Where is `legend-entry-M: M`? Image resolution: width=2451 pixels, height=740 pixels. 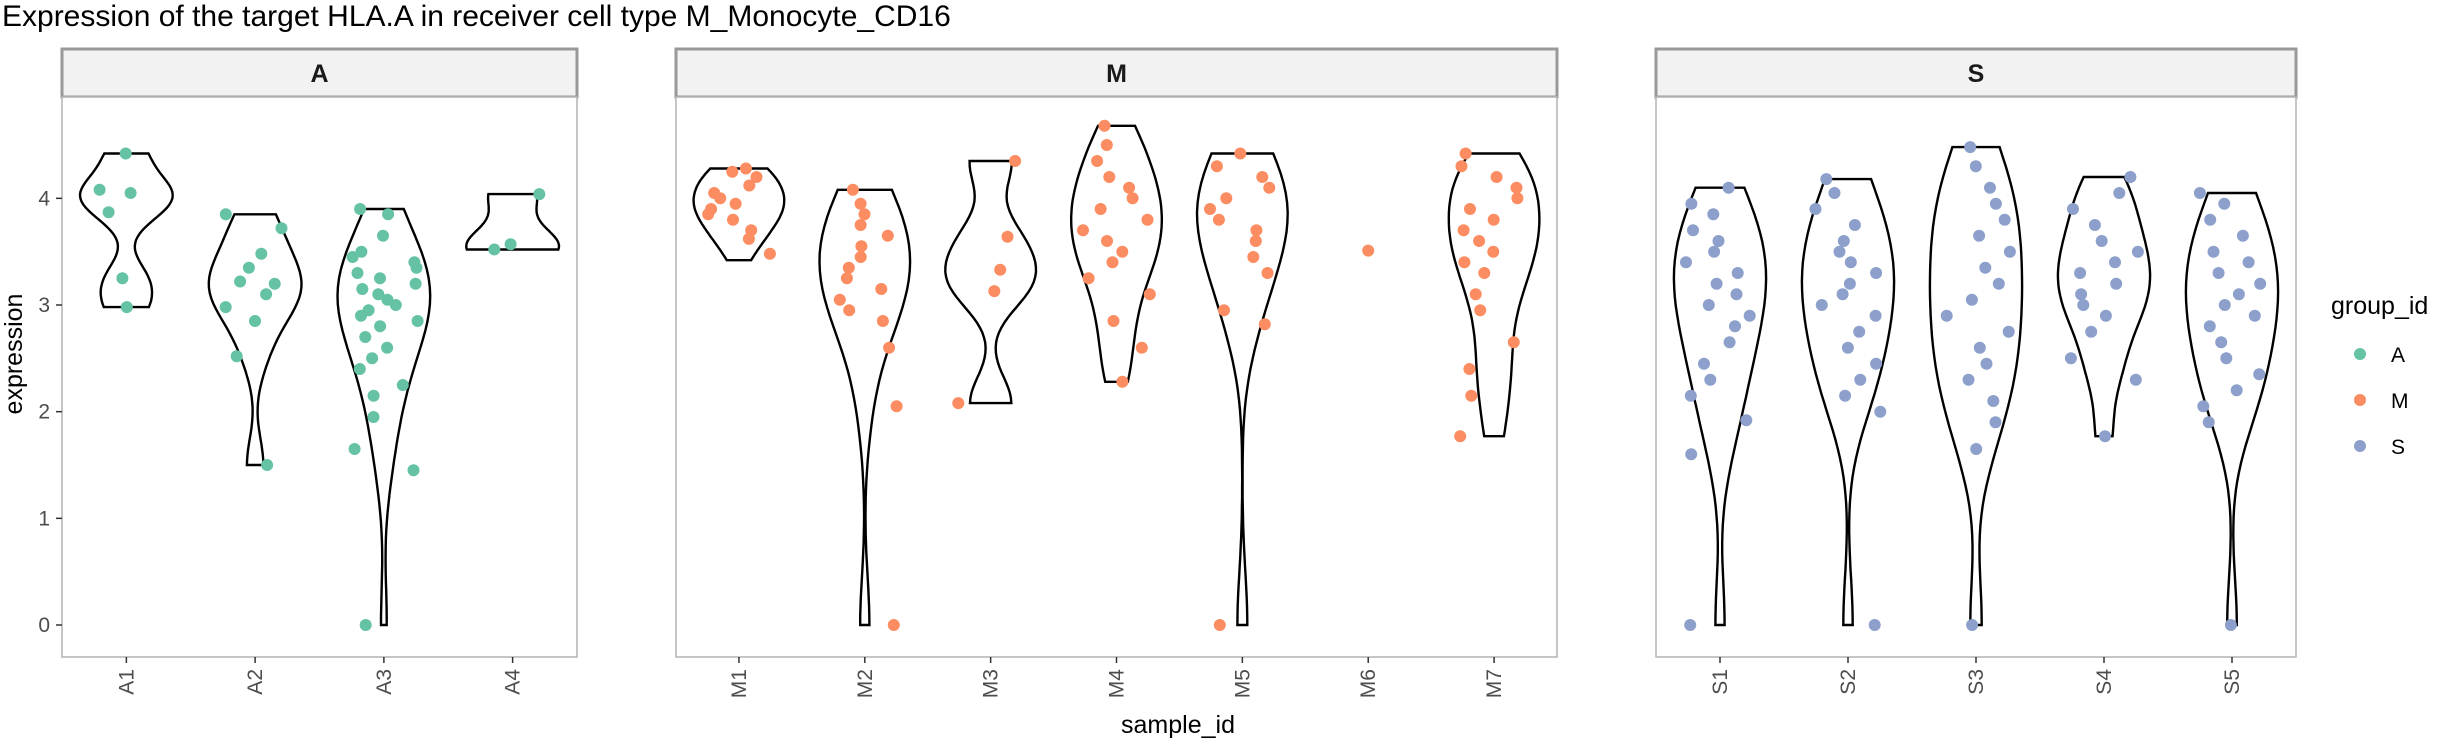 legend-entry-M: M is located at coordinates (2381, 401).